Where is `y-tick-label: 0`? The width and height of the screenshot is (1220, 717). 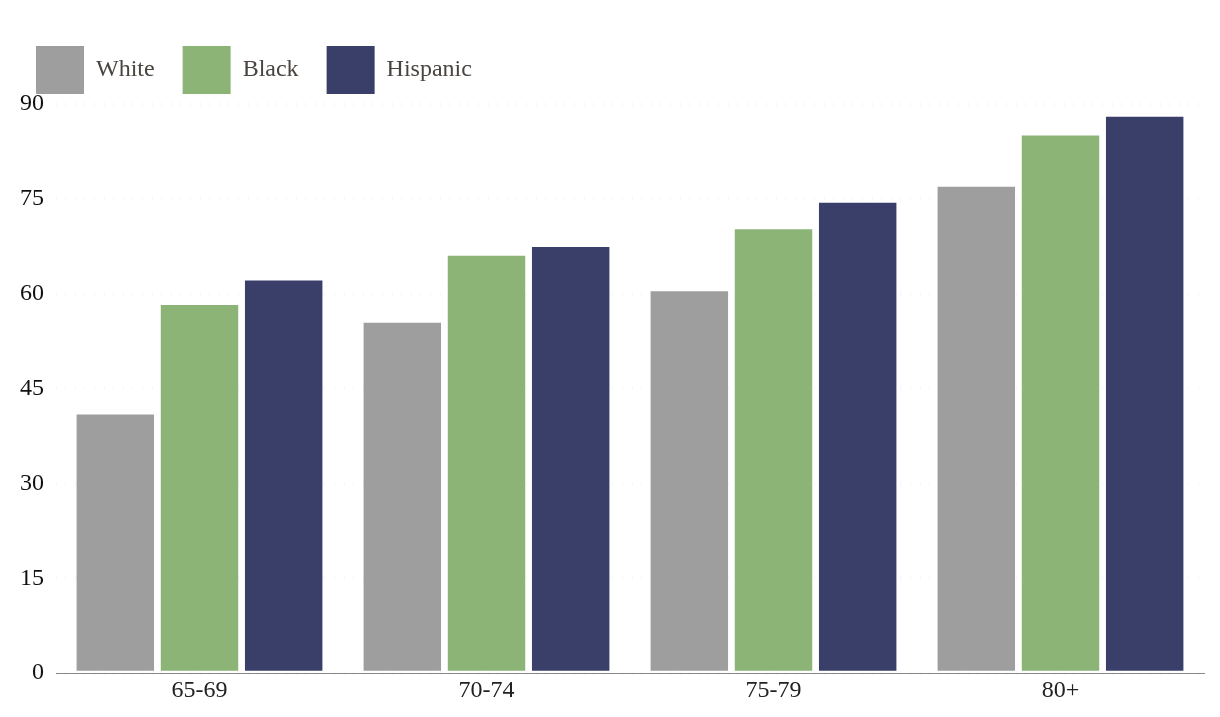
y-tick-label: 0 is located at coordinates (38, 671).